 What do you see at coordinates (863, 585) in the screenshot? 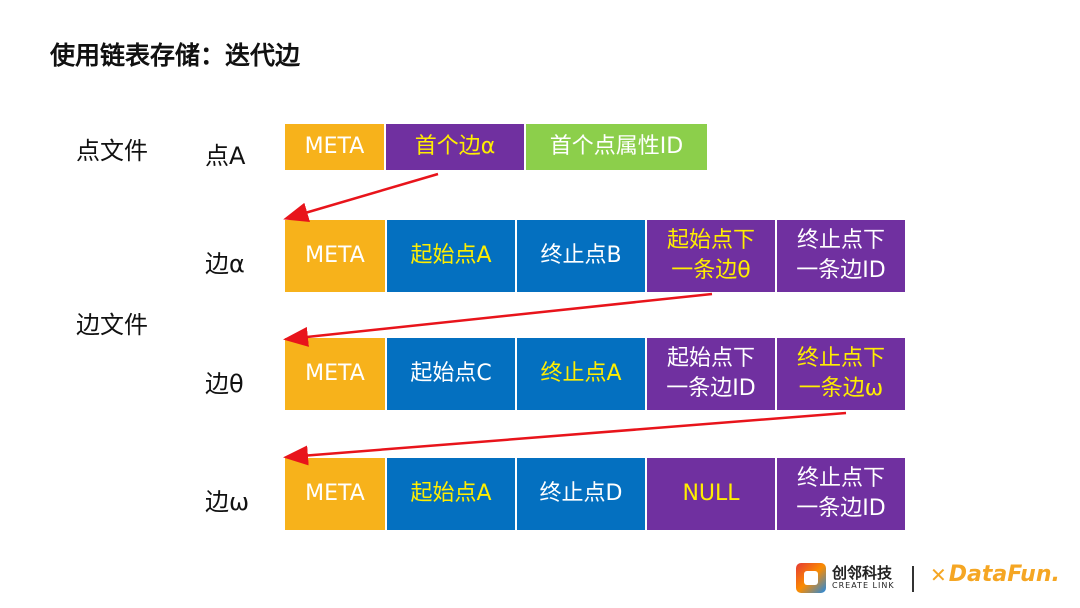
I see `createlink-logo-en: CREATE LINK` at bounding box center [863, 585].